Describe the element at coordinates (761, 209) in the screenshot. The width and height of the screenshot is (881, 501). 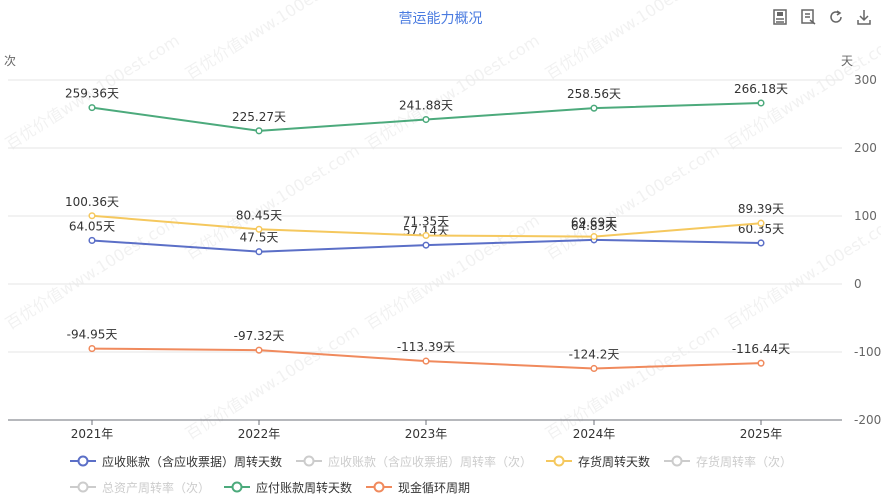
I see `data-label: 89.39天` at that location.